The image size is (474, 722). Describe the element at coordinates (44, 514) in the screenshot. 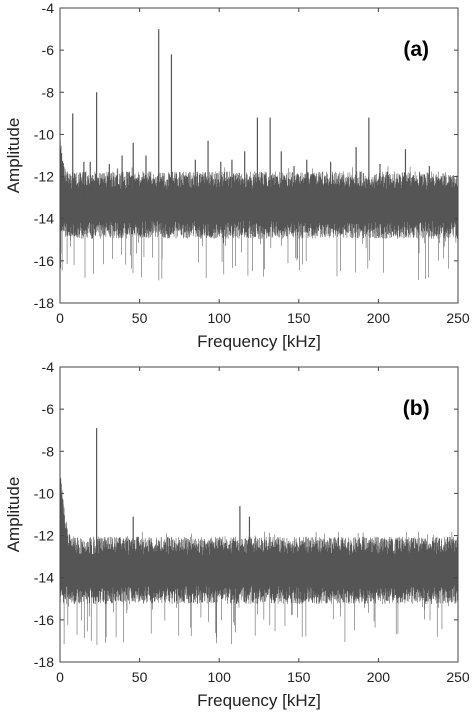

I see `y-tick-labels-b: -4 -6 -8 -10 -12 -14 -16 -18` at that location.